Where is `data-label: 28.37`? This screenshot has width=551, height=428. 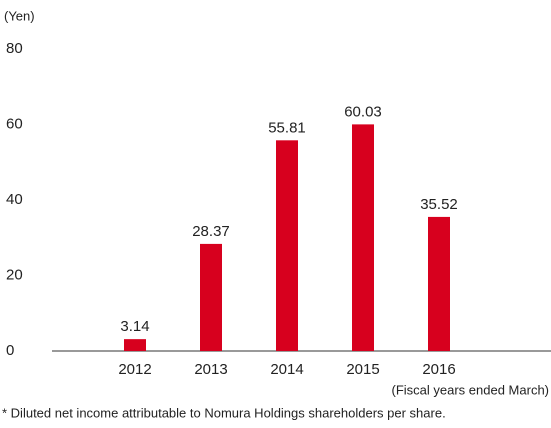
data-label: 28.37 is located at coordinates (211, 231).